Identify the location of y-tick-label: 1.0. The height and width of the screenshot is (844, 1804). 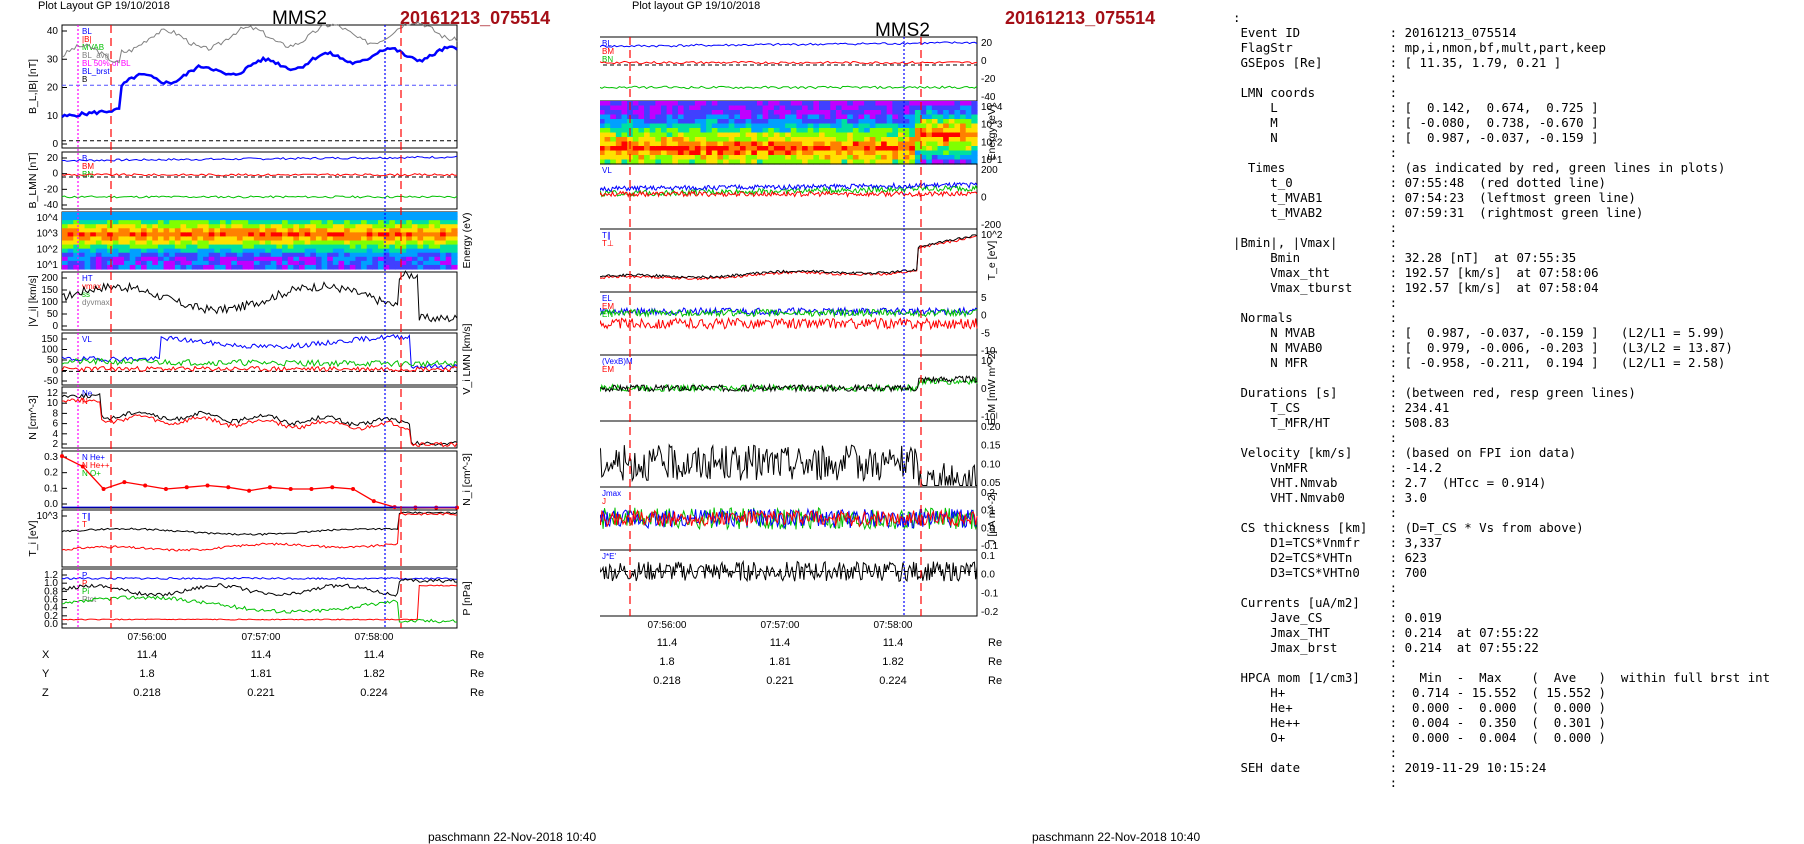
(51, 583).